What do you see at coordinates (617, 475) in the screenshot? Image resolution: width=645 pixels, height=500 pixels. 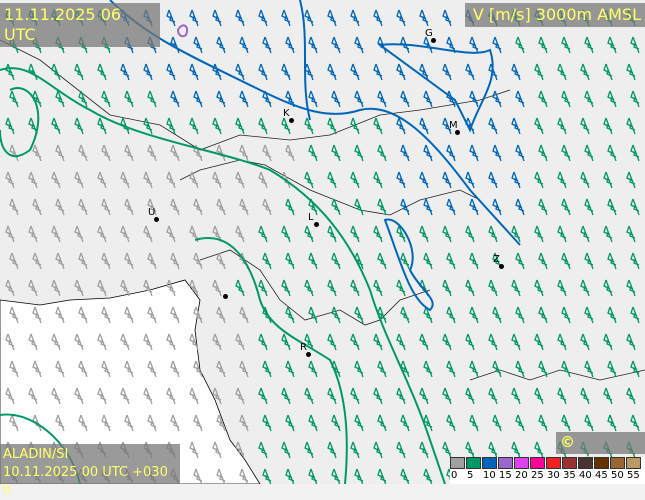 I see `colorbar-label: 50` at bounding box center [617, 475].